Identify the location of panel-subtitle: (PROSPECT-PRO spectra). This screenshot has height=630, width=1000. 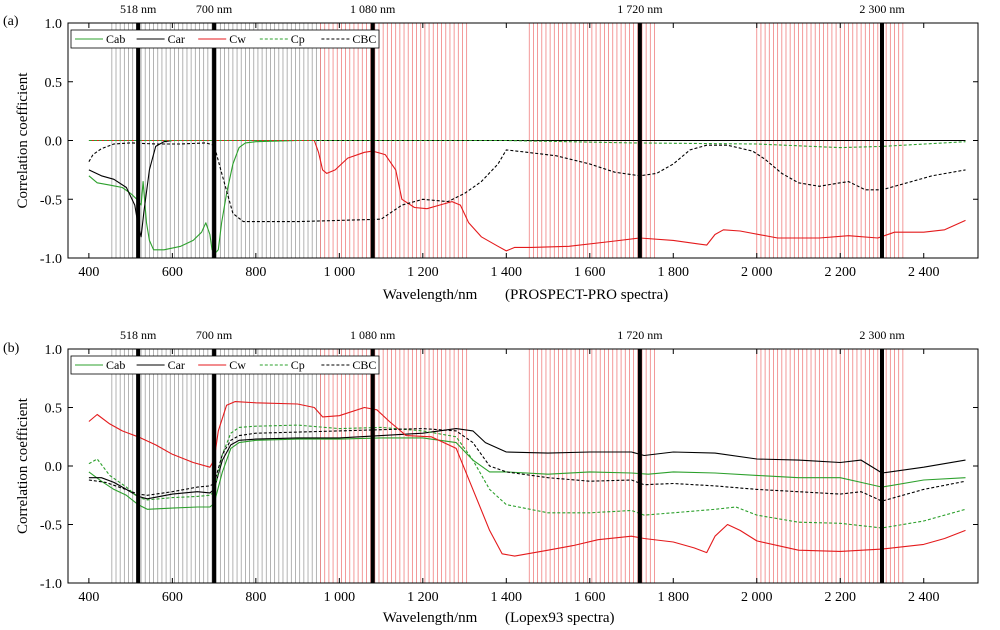
(586, 295).